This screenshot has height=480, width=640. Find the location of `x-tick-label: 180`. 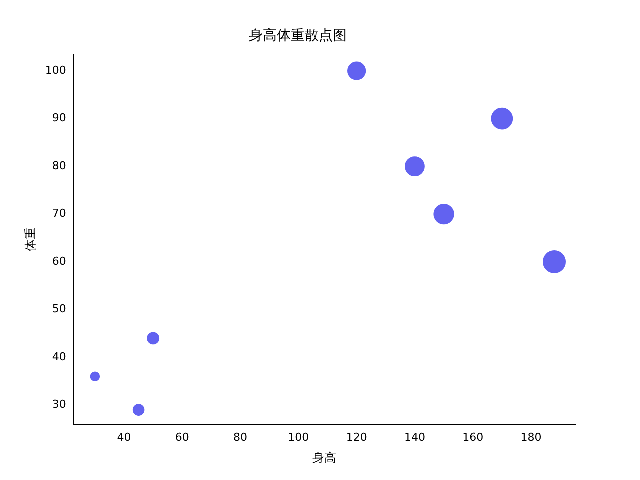

x-tick-label: 180 is located at coordinates (531, 437).